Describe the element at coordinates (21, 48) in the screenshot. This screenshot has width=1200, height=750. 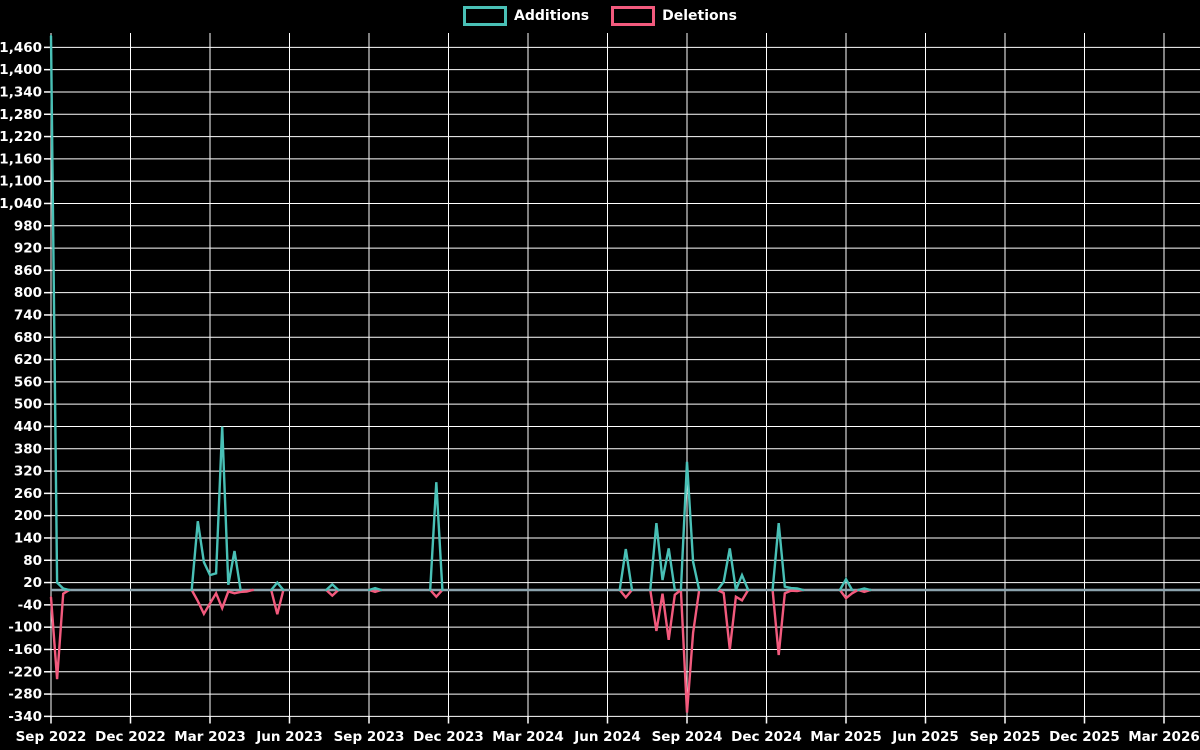
I see `y-tick-label: 1,460` at that location.